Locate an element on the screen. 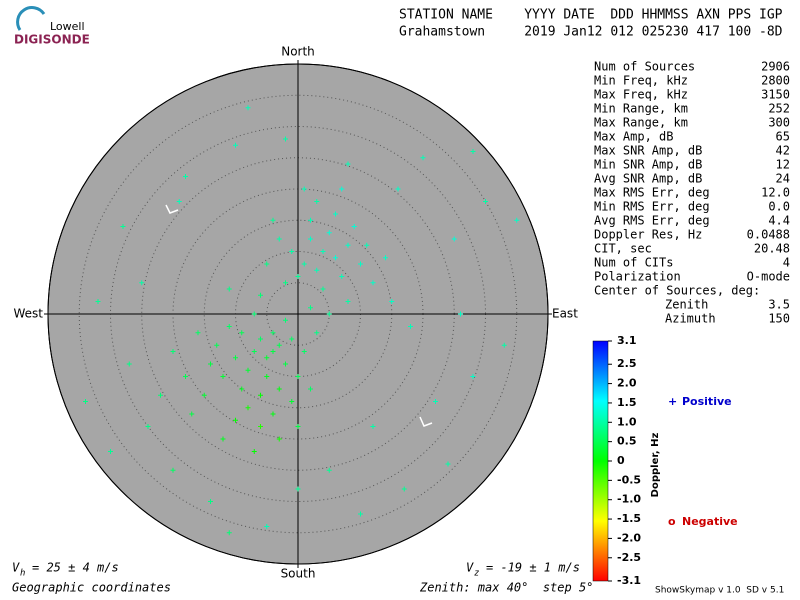  stat-value: 3150 is located at coordinates (775, 95).